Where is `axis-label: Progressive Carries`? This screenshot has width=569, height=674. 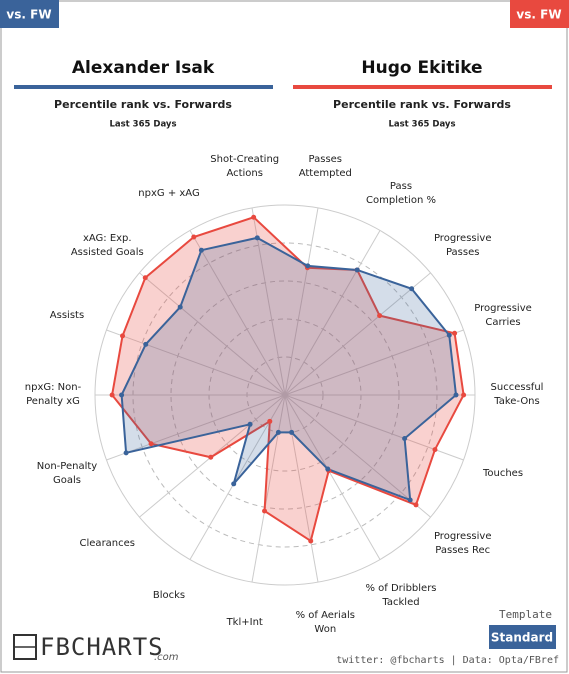 axis-label: Progressive Carries is located at coordinates (503, 315).